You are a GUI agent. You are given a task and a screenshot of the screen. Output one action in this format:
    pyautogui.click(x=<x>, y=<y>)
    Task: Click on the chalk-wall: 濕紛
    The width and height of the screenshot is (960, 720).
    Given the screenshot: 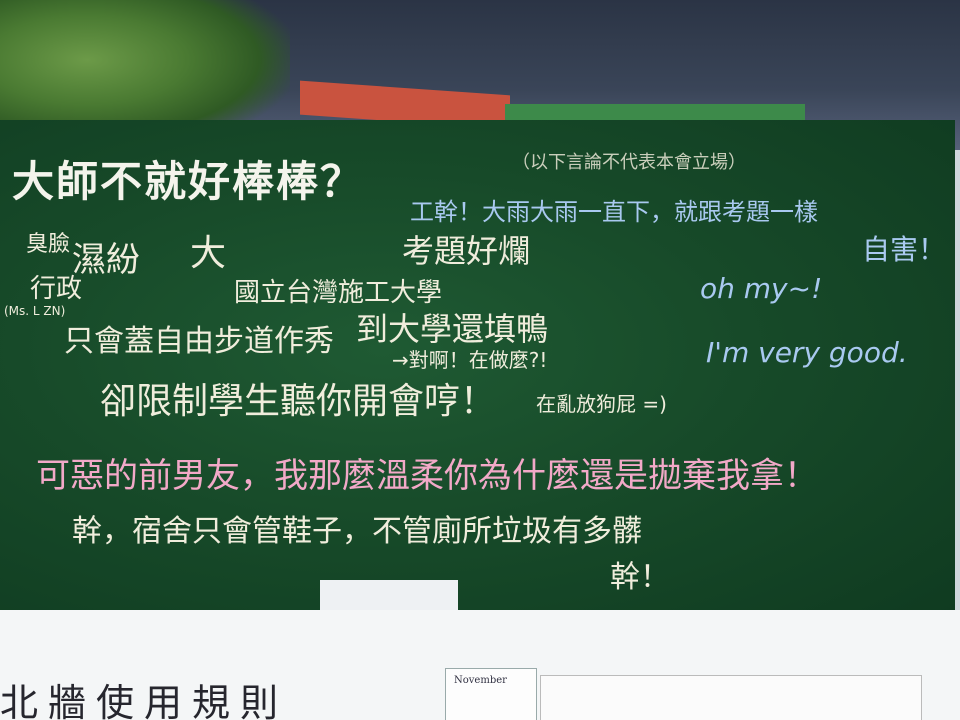 What is the action you would take?
    pyautogui.click(x=106, y=260)
    